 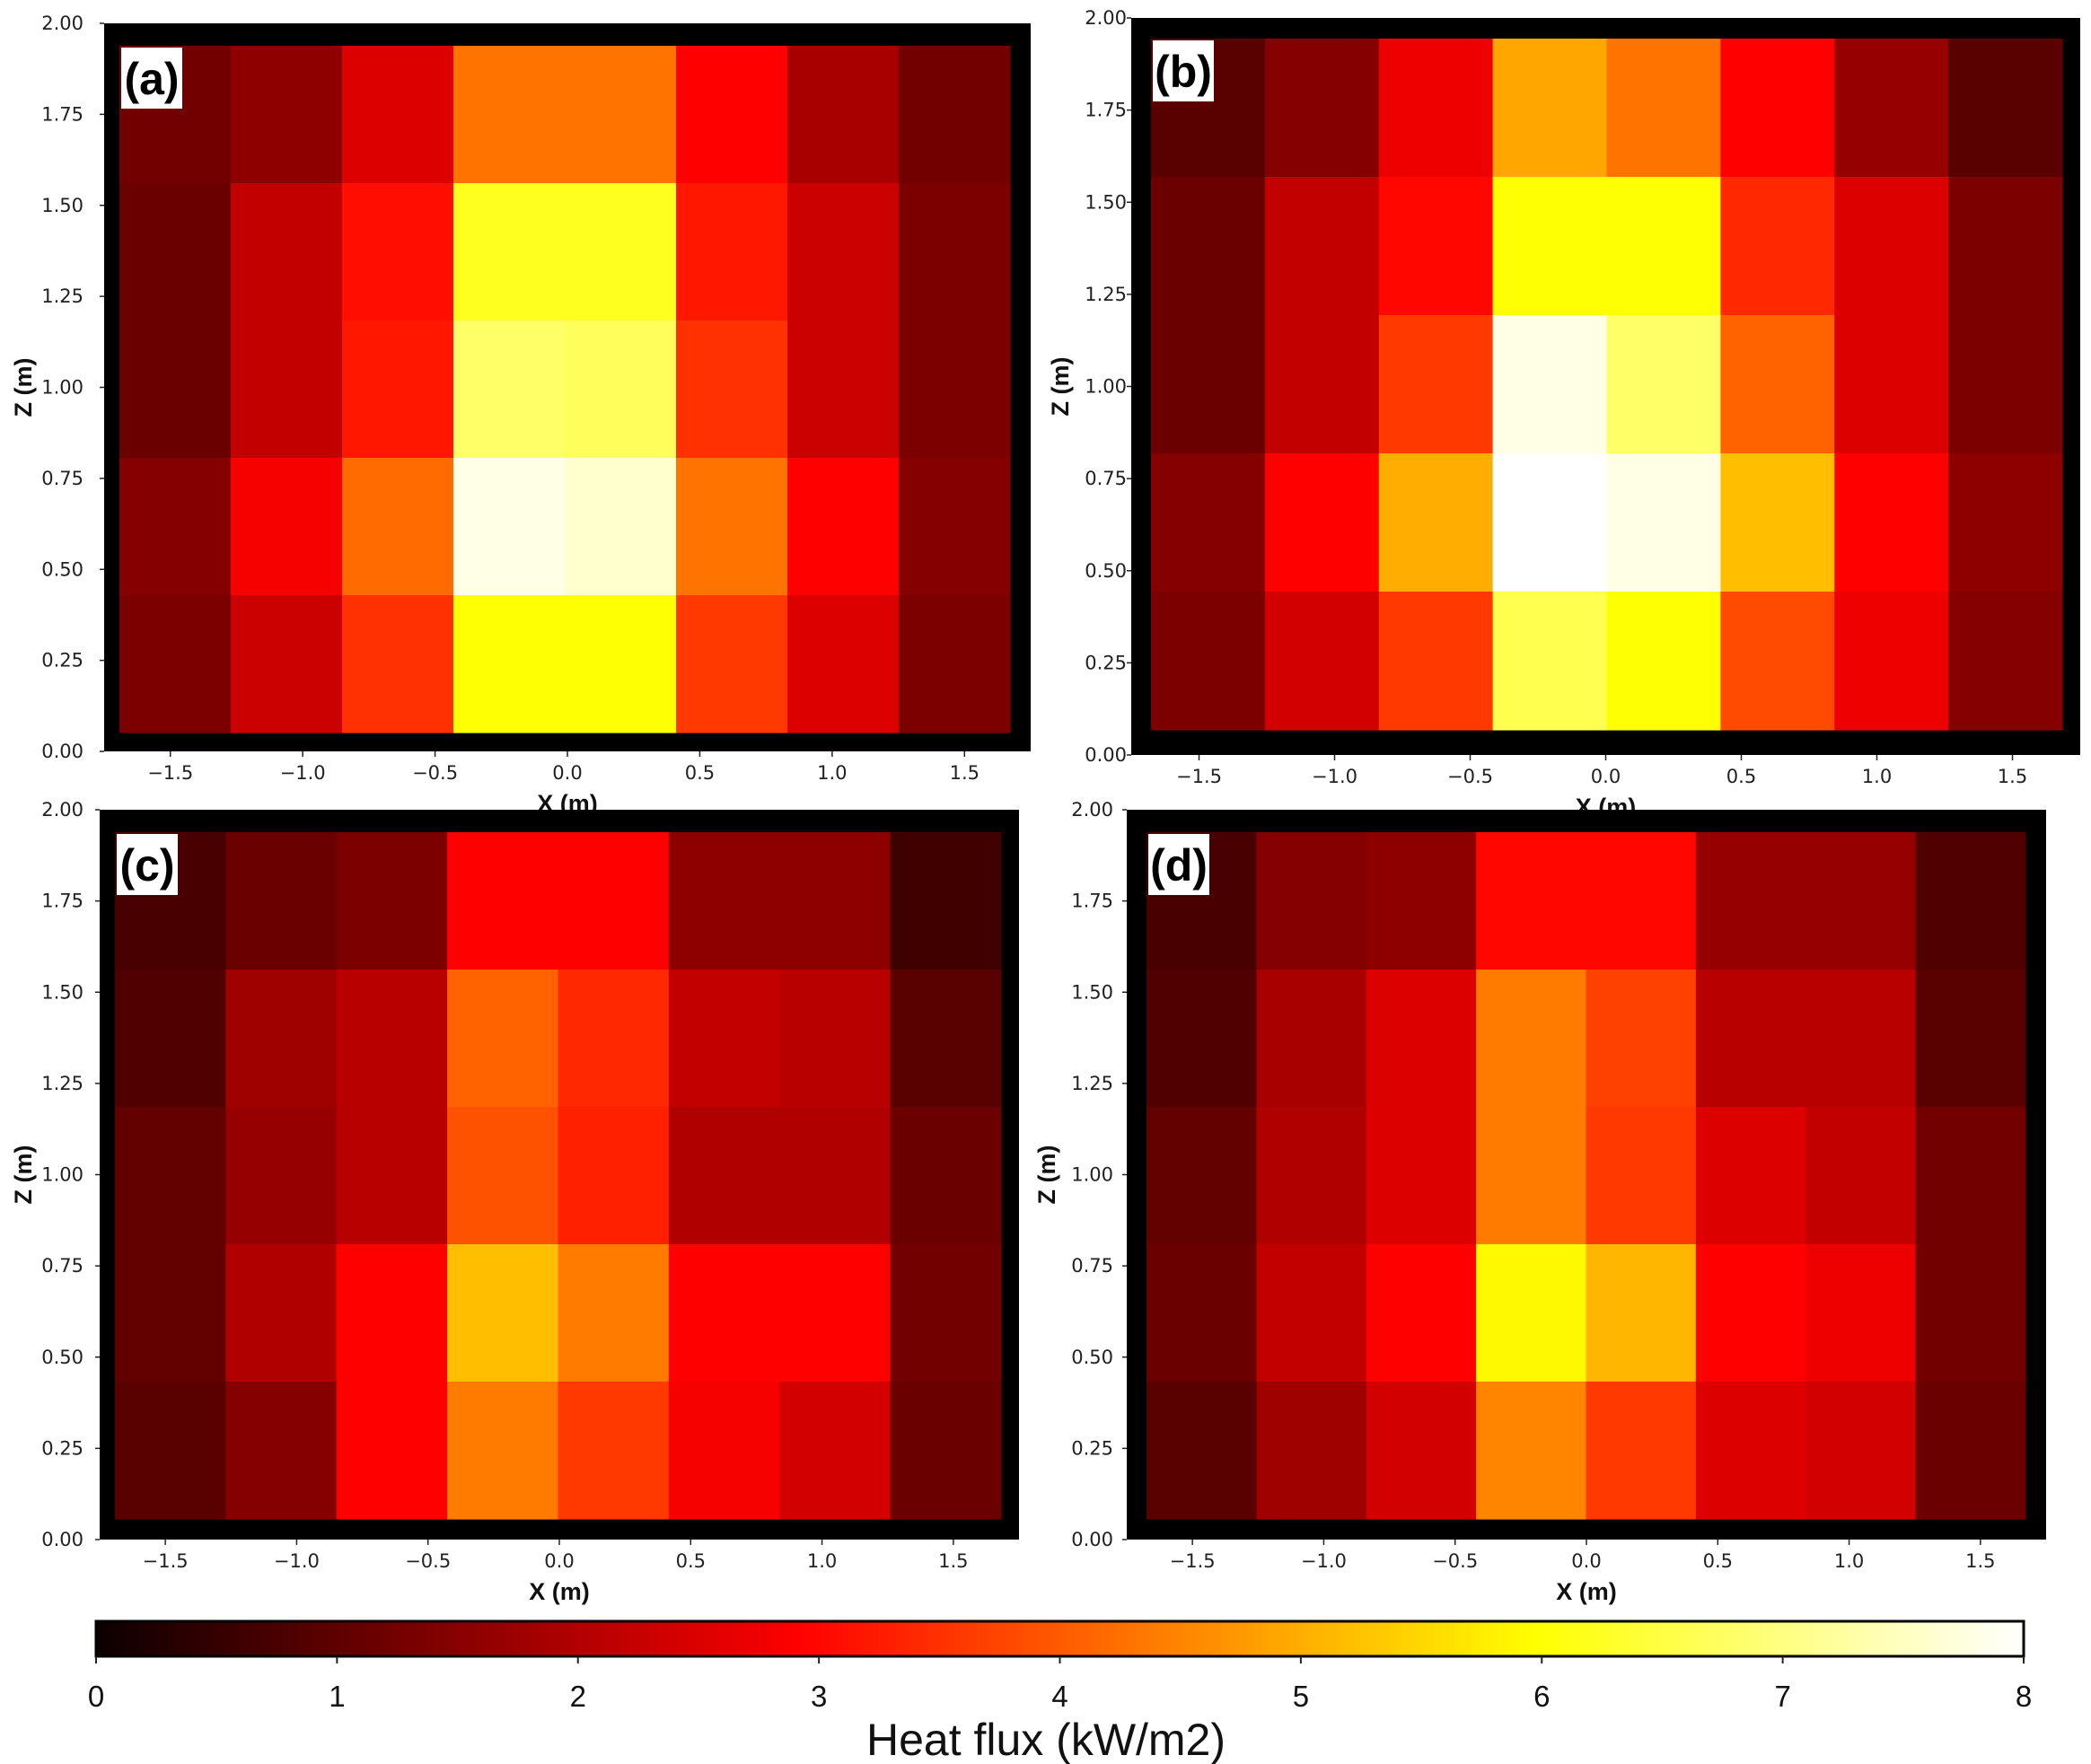 What do you see at coordinates (567, 773) in the screenshot?
I see `x-tick-label: 0.0` at bounding box center [567, 773].